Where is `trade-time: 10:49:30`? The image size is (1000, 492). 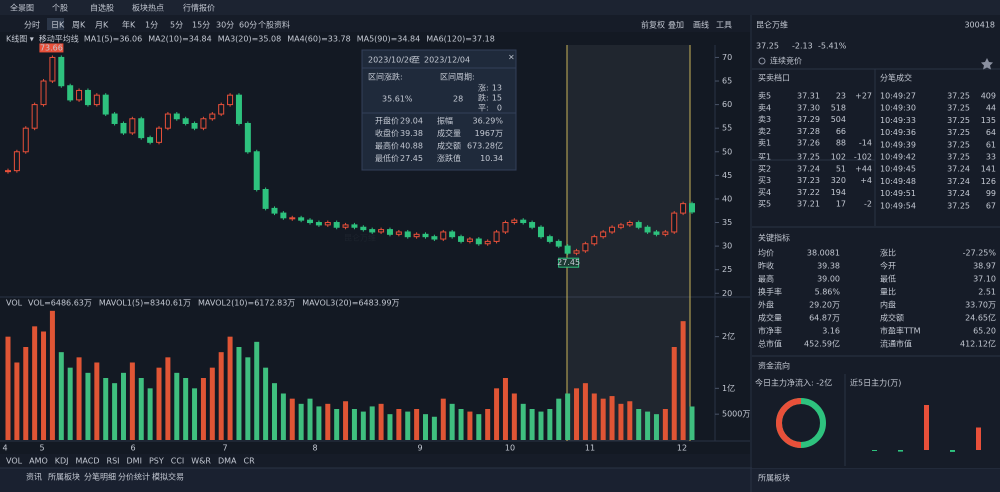 trade-time: 10:49:30 is located at coordinates (898, 108).